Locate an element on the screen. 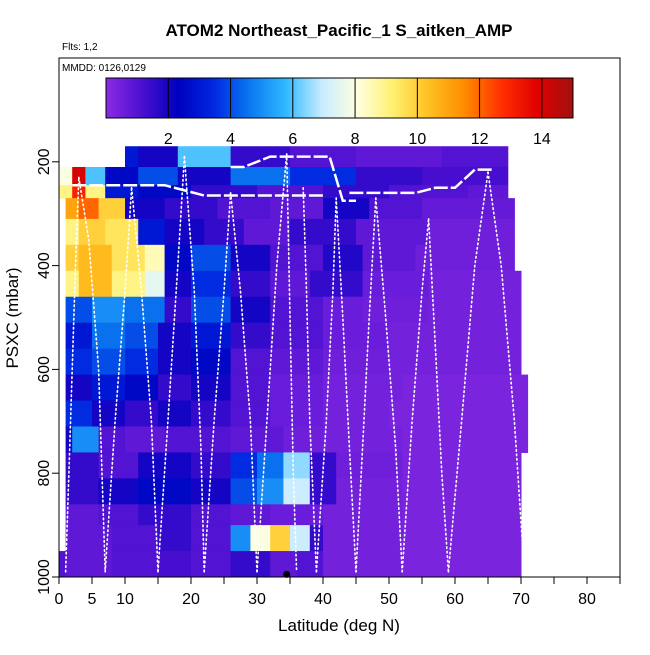  y-axis-label: PSXC (mbar) is located at coordinates (12, 317).